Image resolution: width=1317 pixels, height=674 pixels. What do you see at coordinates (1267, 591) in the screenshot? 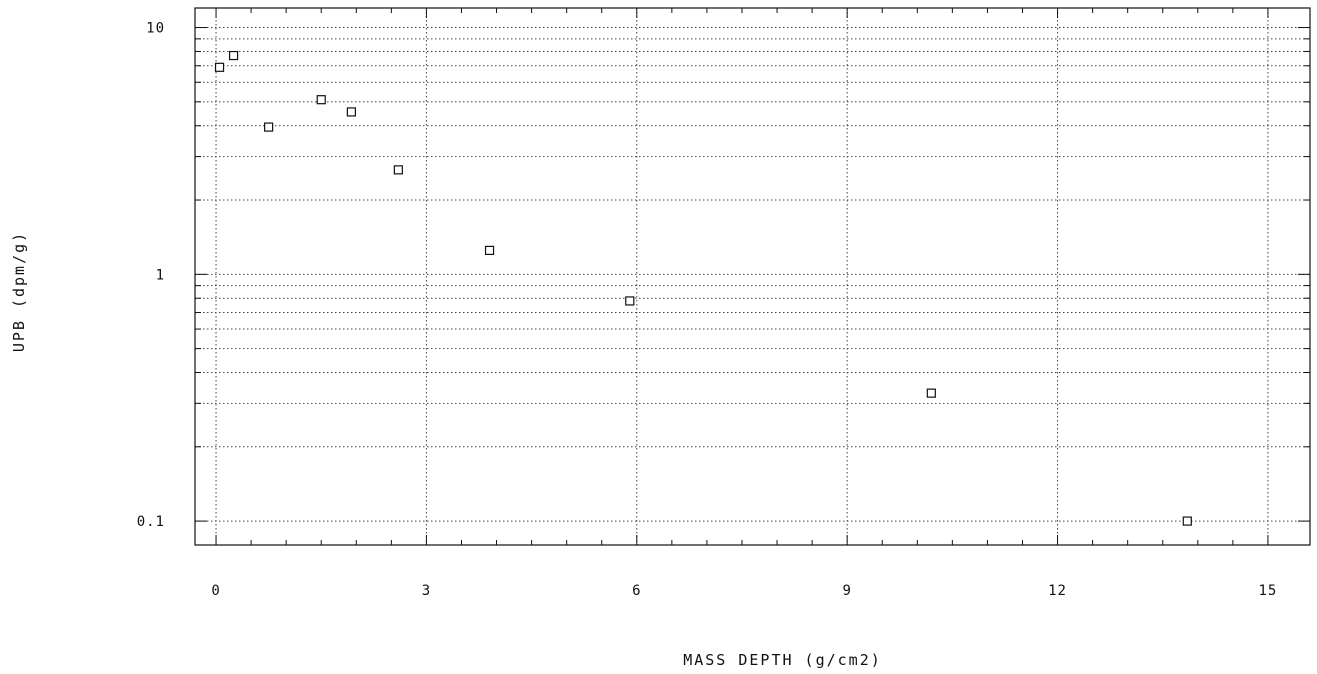
I see `x-tick-label: 15` at bounding box center [1267, 591].